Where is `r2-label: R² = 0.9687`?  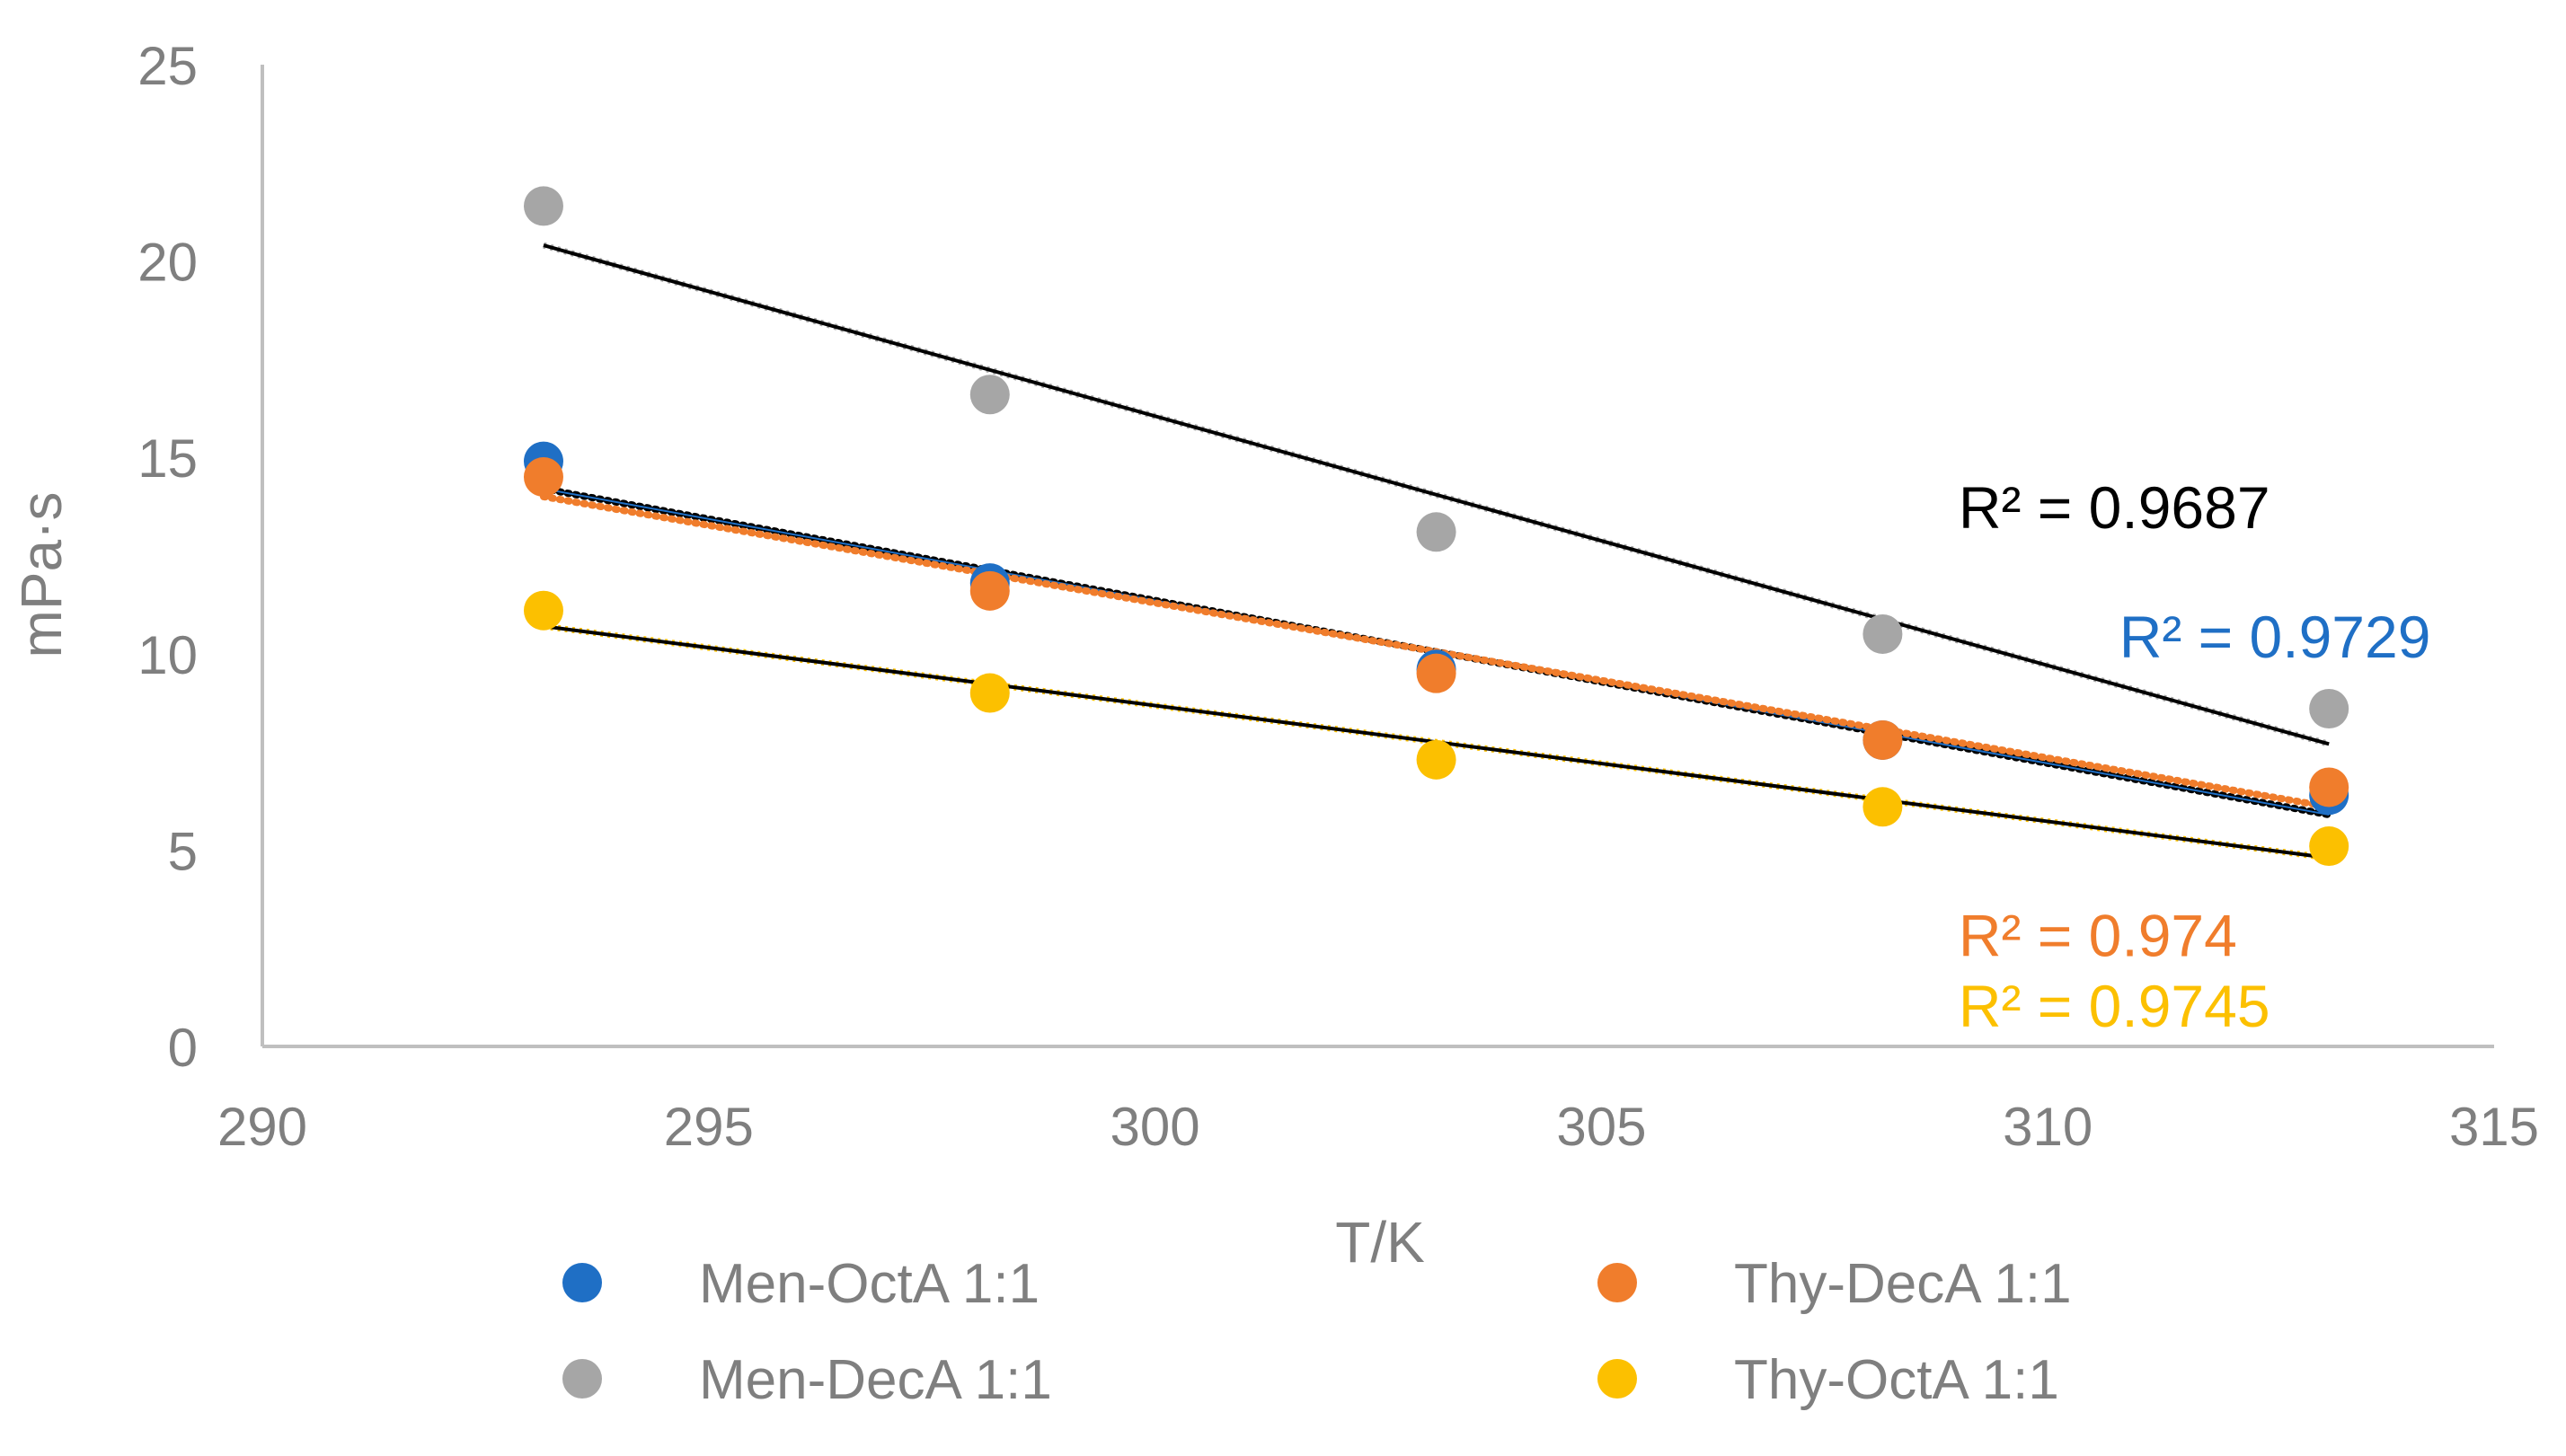
r2-label: R² = 0.9687 is located at coordinates (2115, 508).